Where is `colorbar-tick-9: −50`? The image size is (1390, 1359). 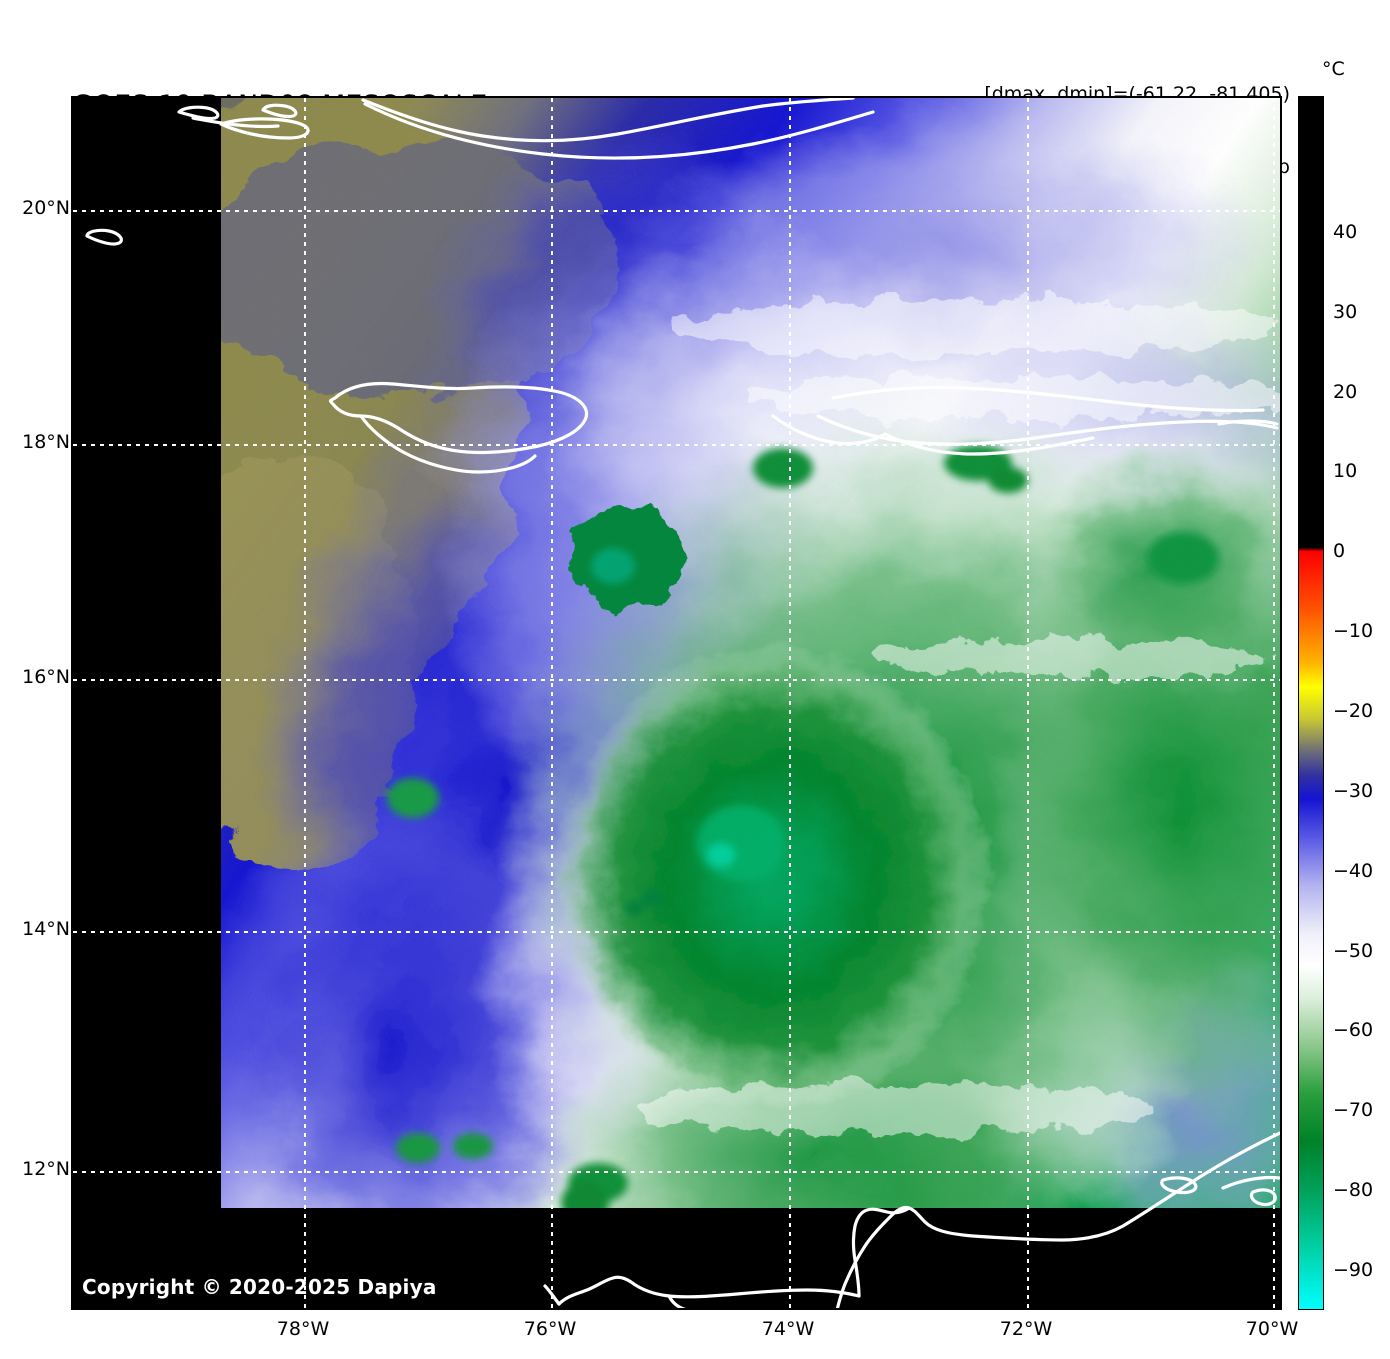
colorbar-tick-9: −50 is located at coordinates (1353, 950).